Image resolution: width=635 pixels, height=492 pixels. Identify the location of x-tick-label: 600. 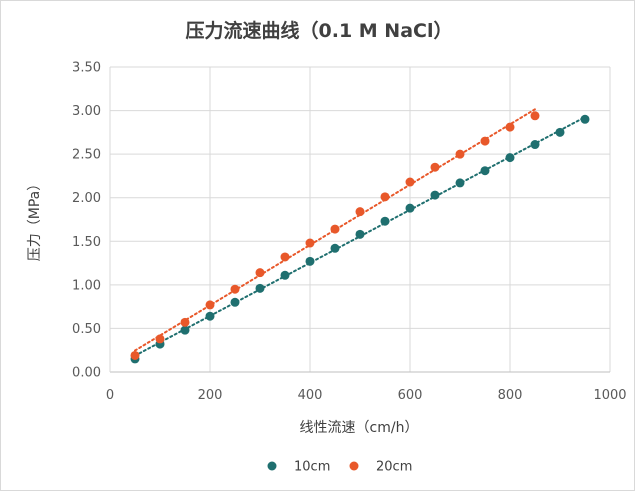
(410, 395).